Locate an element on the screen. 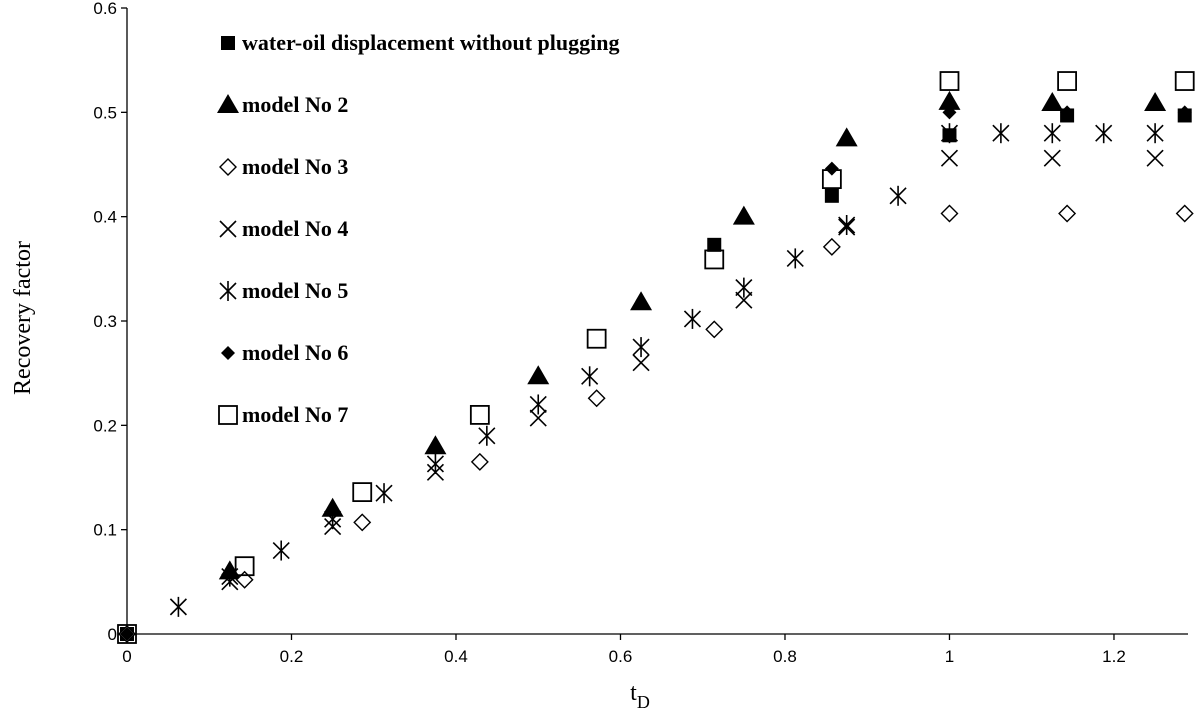  x-tick-label: 0.6 is located at coordinates (621, 656).